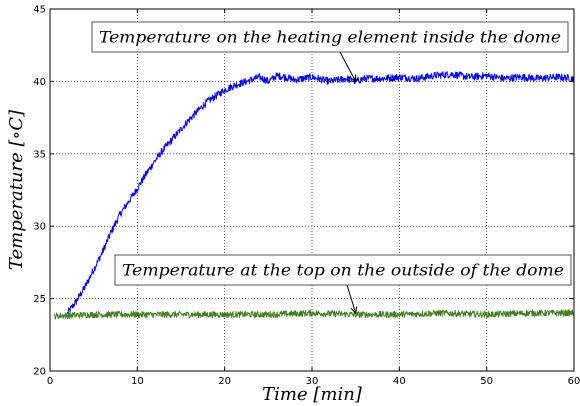 This screenshot has height=406, width=580. Describe the element at coordinates (16, 189) in the screenshot. I see `y-axis-label: Temperature [∘C]` at that location.